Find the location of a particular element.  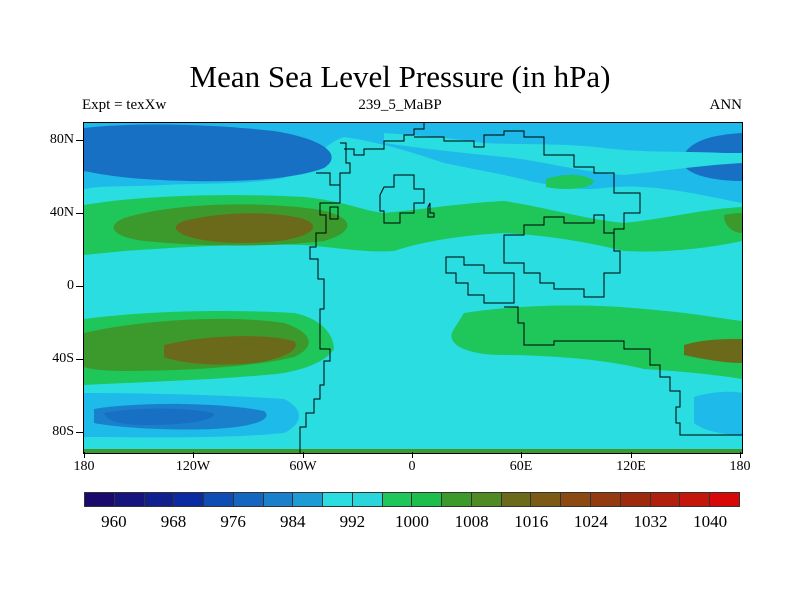

lon-tick-120e is located at coordinates (631, 455).